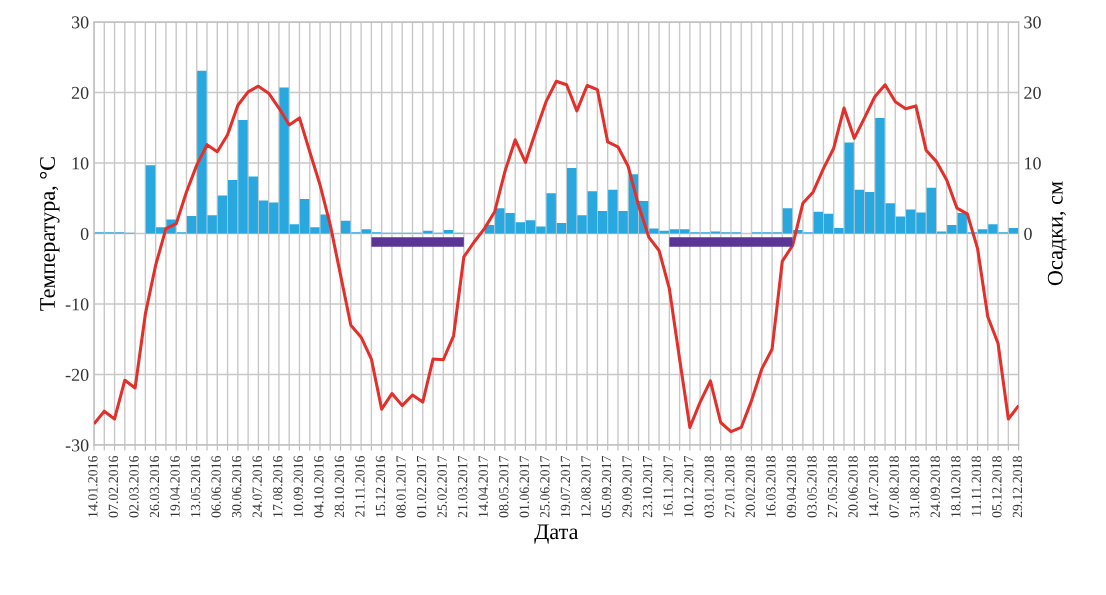 This screenshot has height=595, width=1106. I want to click on x-tick-label: 10.09.2016, so click(298, 486).